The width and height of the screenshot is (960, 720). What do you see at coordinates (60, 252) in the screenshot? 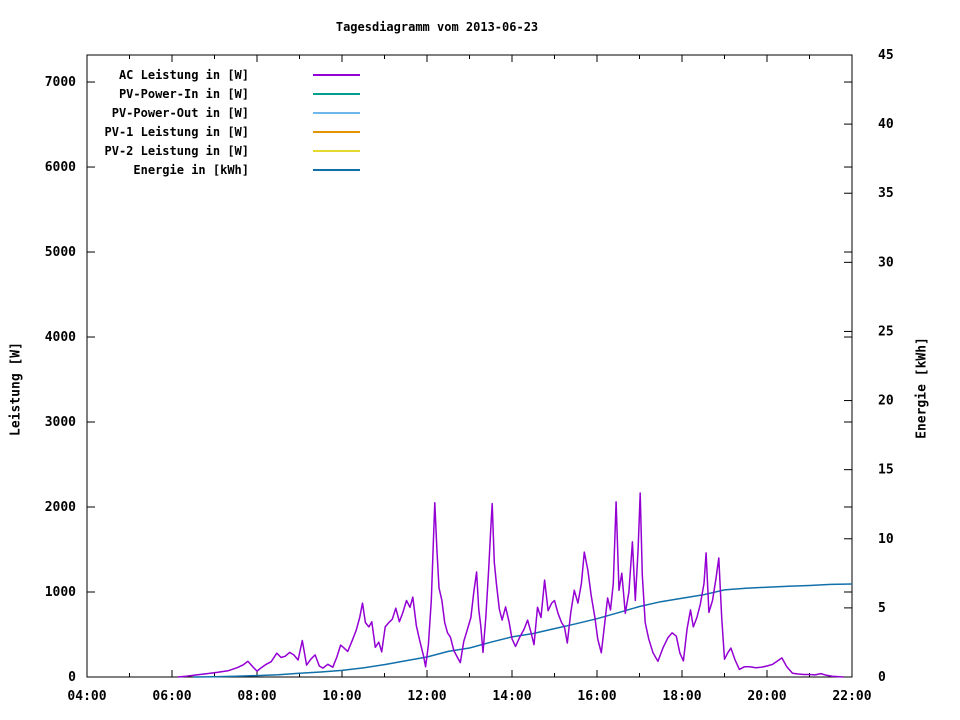
I see `y-tick-label: 5000` at bounding box center [60, 252].